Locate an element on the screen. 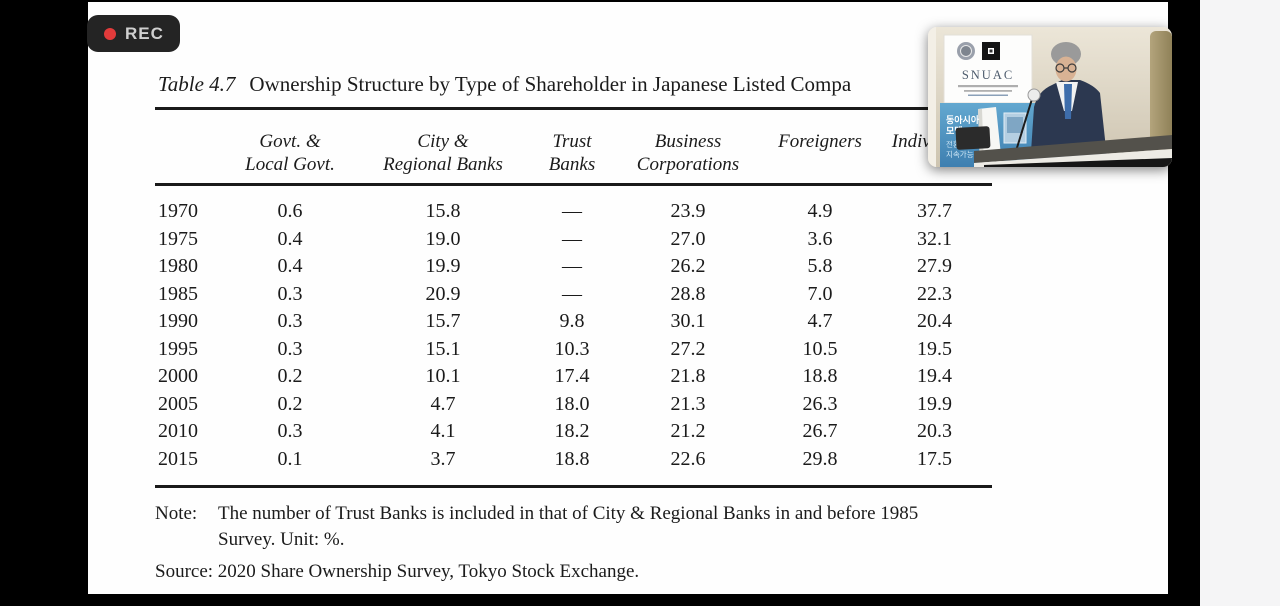 The width and height of the screenshot is (1280, 606). table-rule-bottom is located at coordinates (573, 486).